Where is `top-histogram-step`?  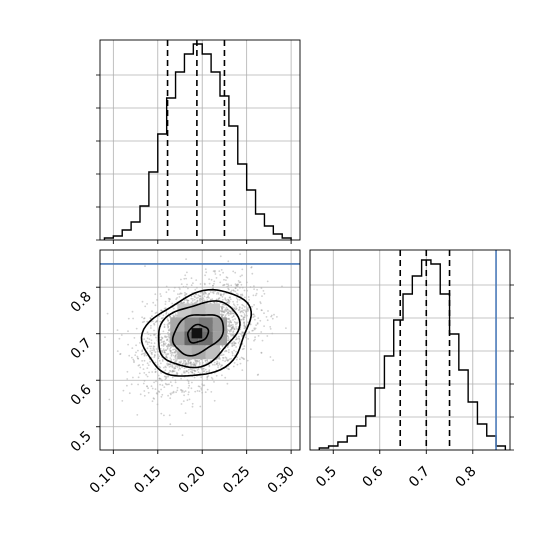
top-histogram-step is located at coordinates (197, 141).